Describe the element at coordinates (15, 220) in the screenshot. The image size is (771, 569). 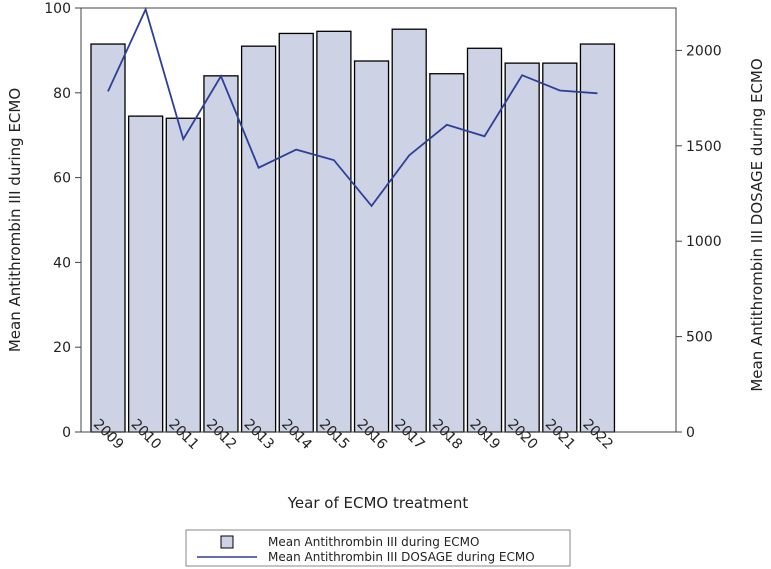
I see `left-axis-title: Mean Antithrombin III during ECMO` at that location.